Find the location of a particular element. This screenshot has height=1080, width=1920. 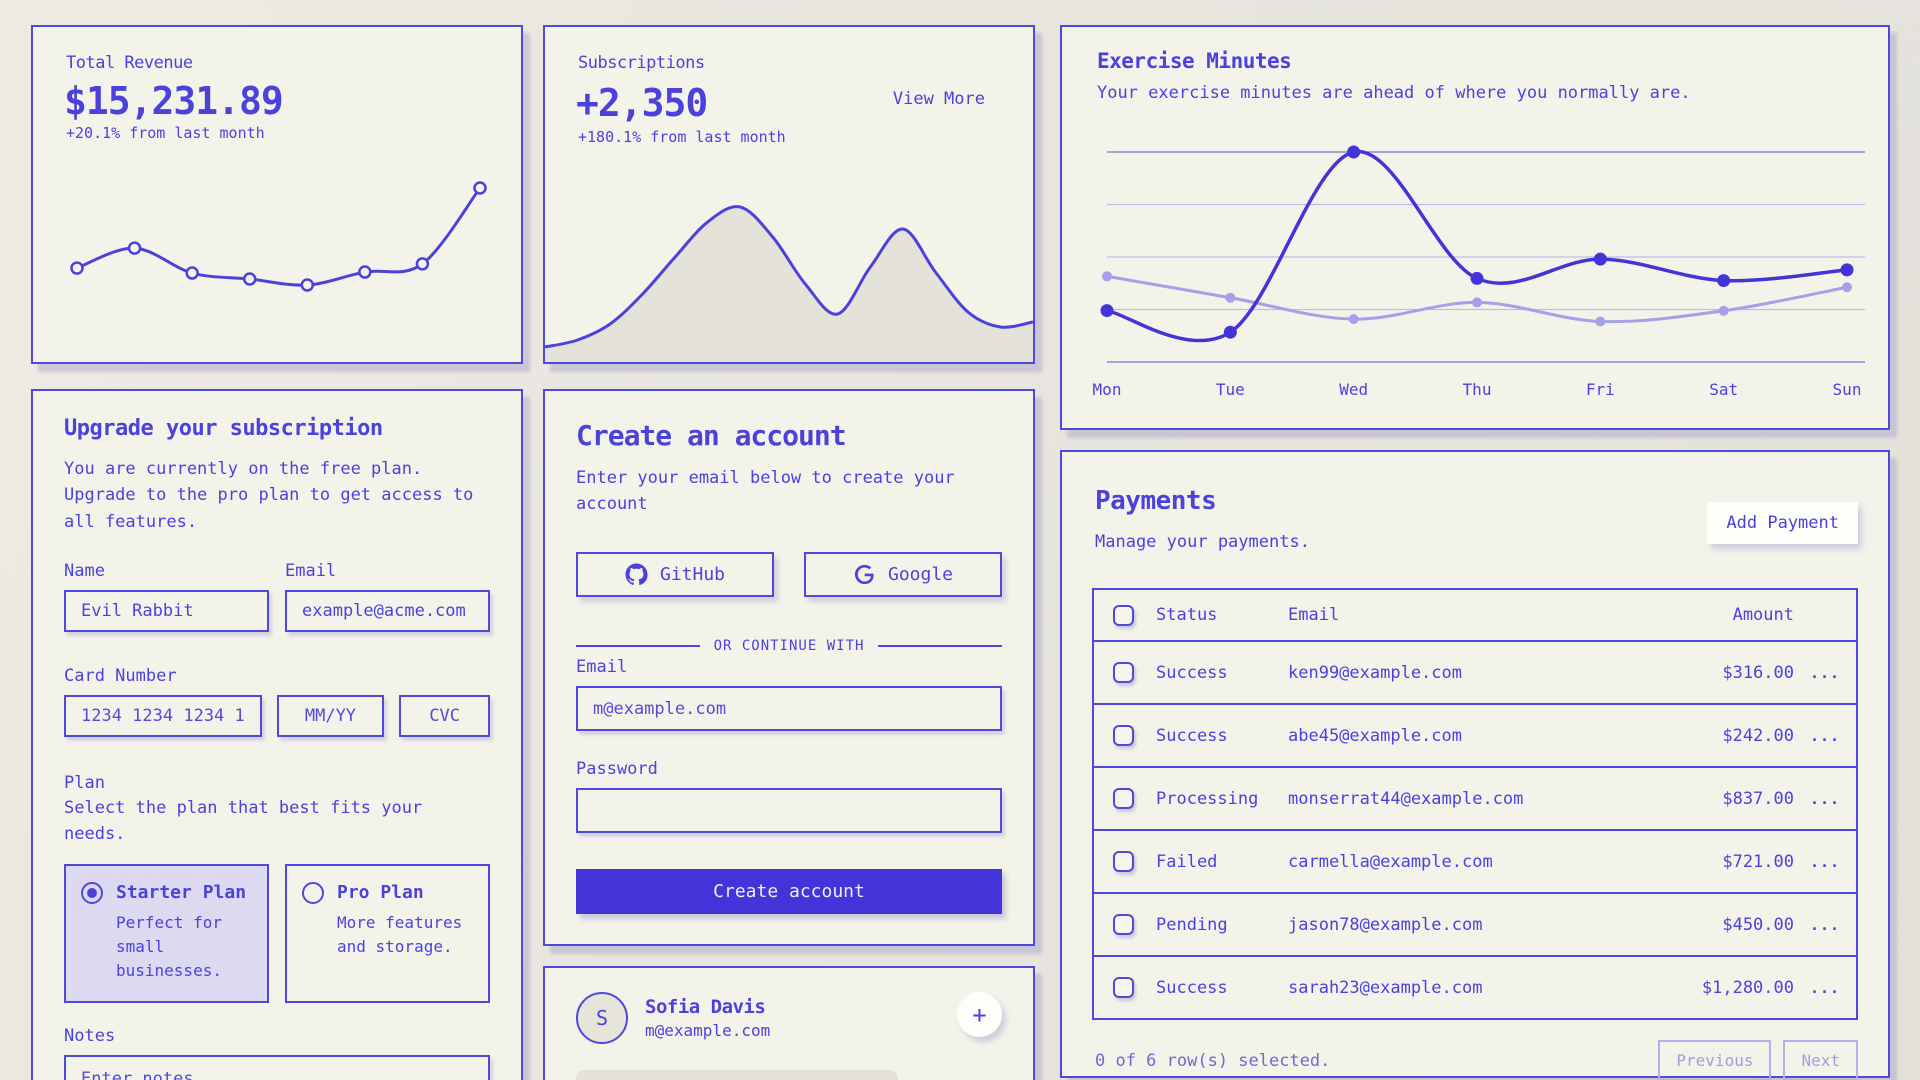

total-revenue-title: Total Revenue is located at coordinates (129, 63).